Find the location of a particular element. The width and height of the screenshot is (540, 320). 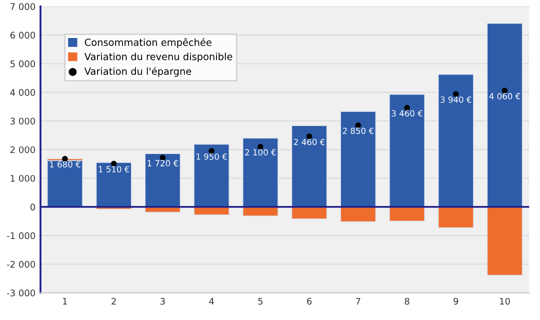

x-tick-label: 9 is located at coordinates (456, 301).